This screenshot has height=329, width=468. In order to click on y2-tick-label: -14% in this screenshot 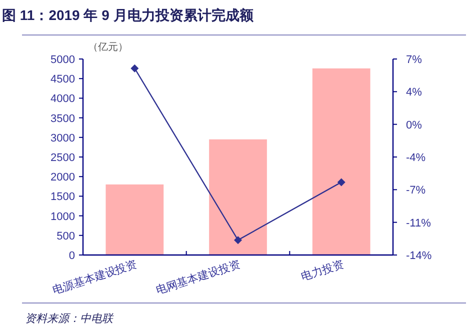, I will do `click(419, 256)`.